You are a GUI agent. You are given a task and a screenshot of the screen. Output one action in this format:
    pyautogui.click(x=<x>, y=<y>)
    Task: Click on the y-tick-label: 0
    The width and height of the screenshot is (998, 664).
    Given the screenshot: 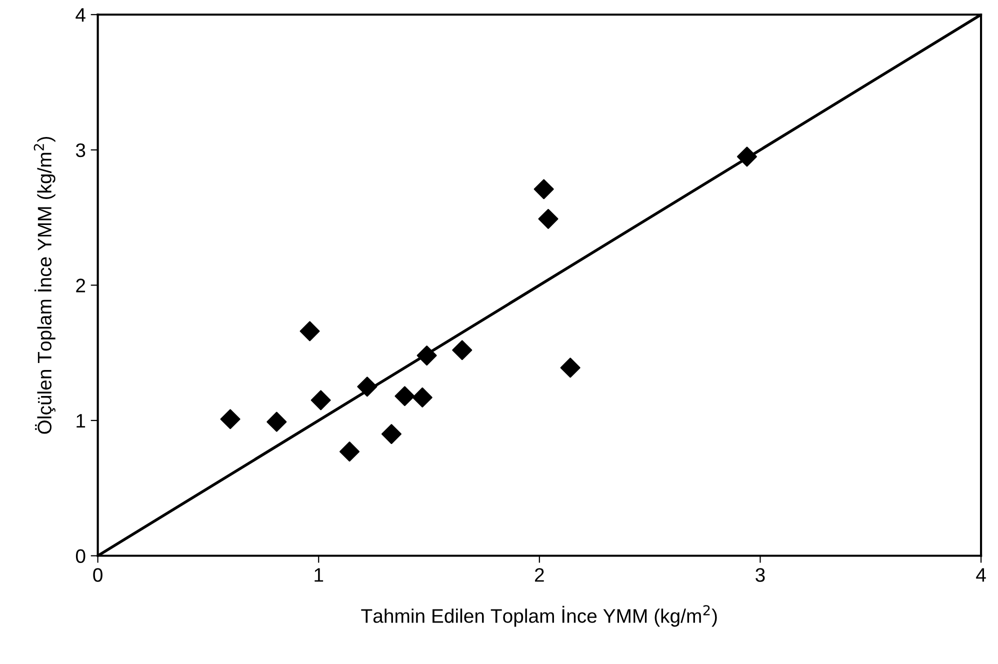 What is the action you would take?
    pyautogui.click(x=81, y=556)
    